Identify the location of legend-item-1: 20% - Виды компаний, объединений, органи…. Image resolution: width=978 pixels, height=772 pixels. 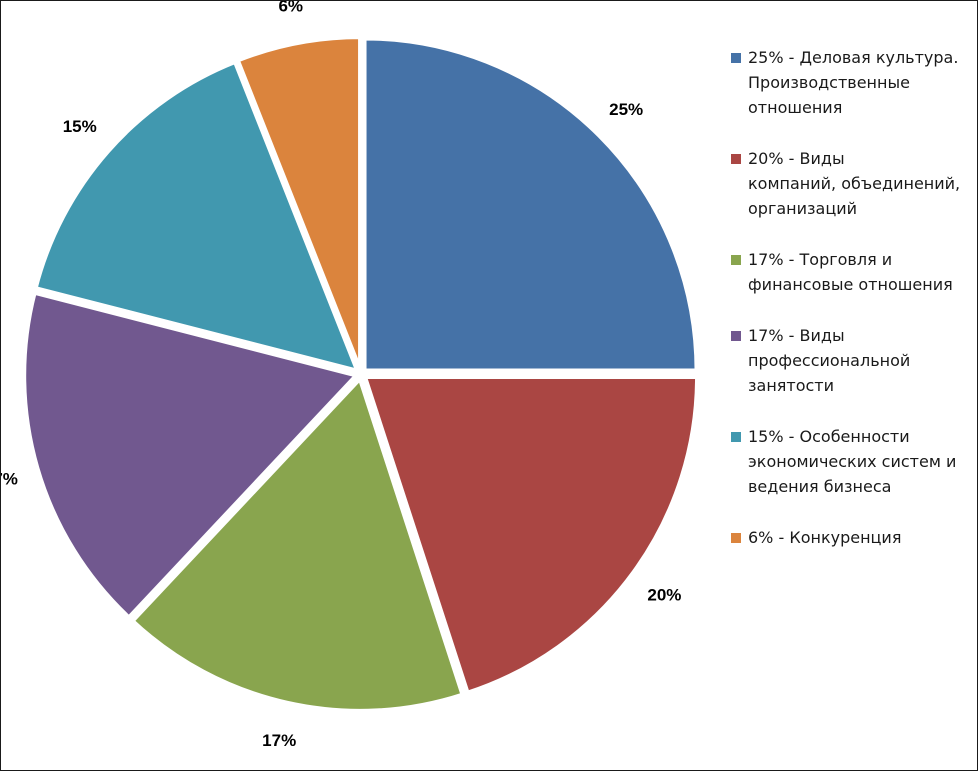
(853, 183).